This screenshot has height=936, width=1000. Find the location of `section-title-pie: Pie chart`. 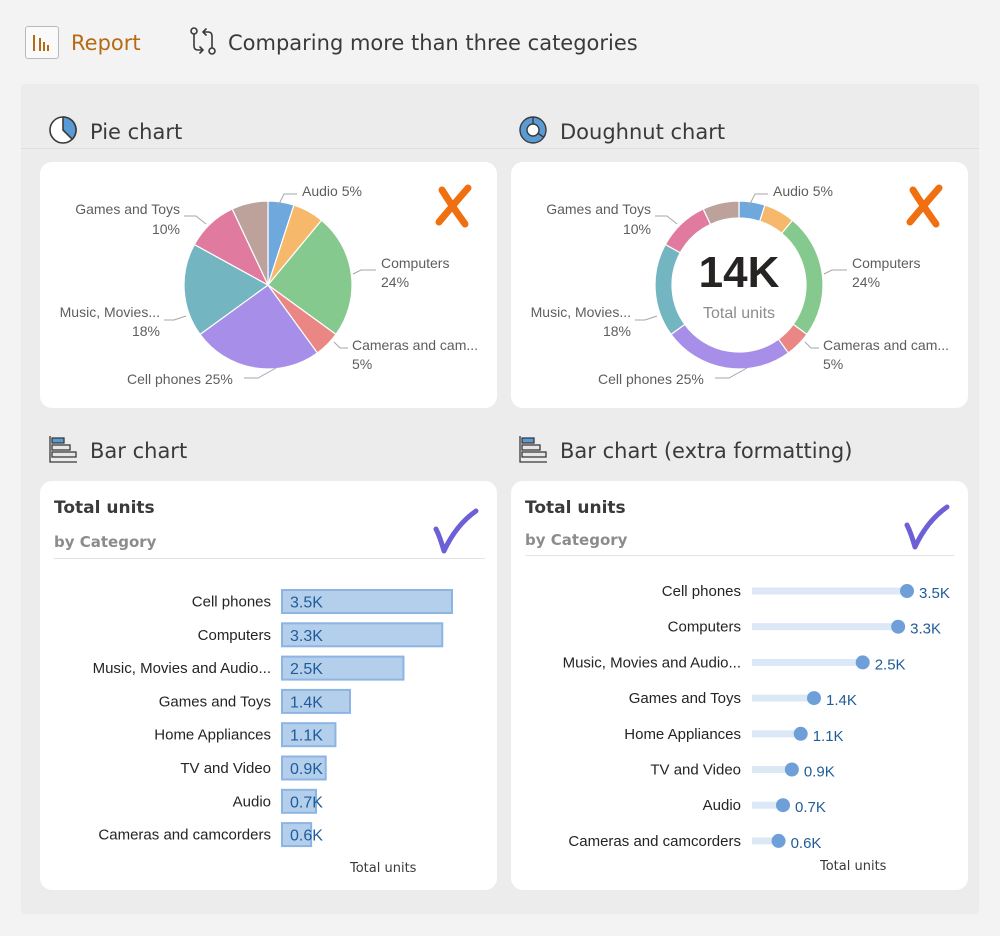

section-title-pie: Pie chart is located at coordinates (115, 132).